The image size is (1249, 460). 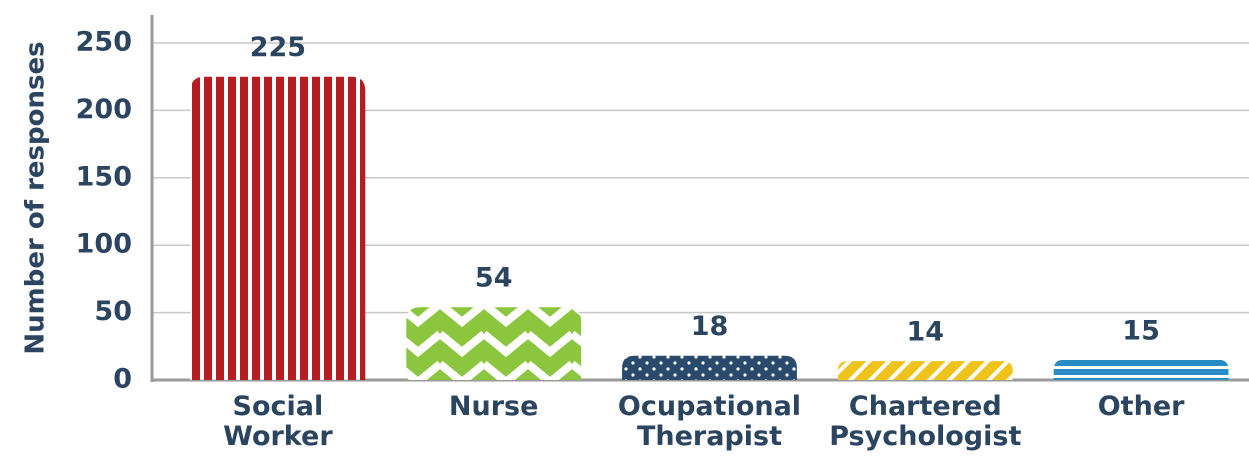 I want to click on x-tick-label: Nurse, so click(x=493, y=406).